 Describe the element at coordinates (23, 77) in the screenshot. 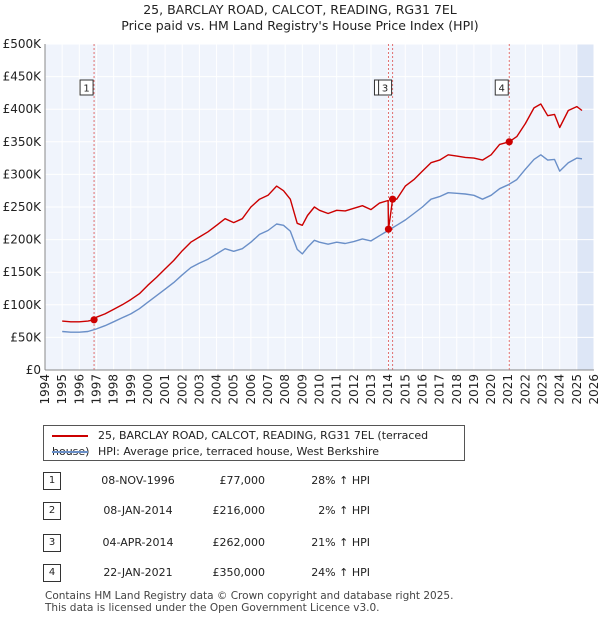

I see `y-tick-label: £450K` at that location.